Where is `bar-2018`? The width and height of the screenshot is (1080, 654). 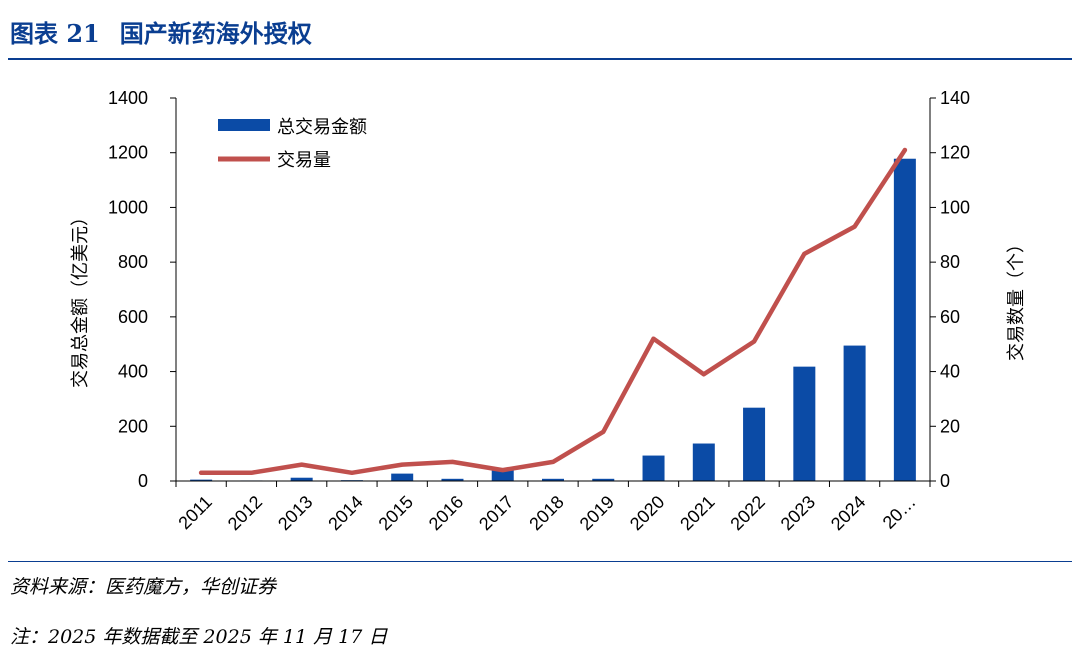 bar-2018 is located at coordinates (553, 479).